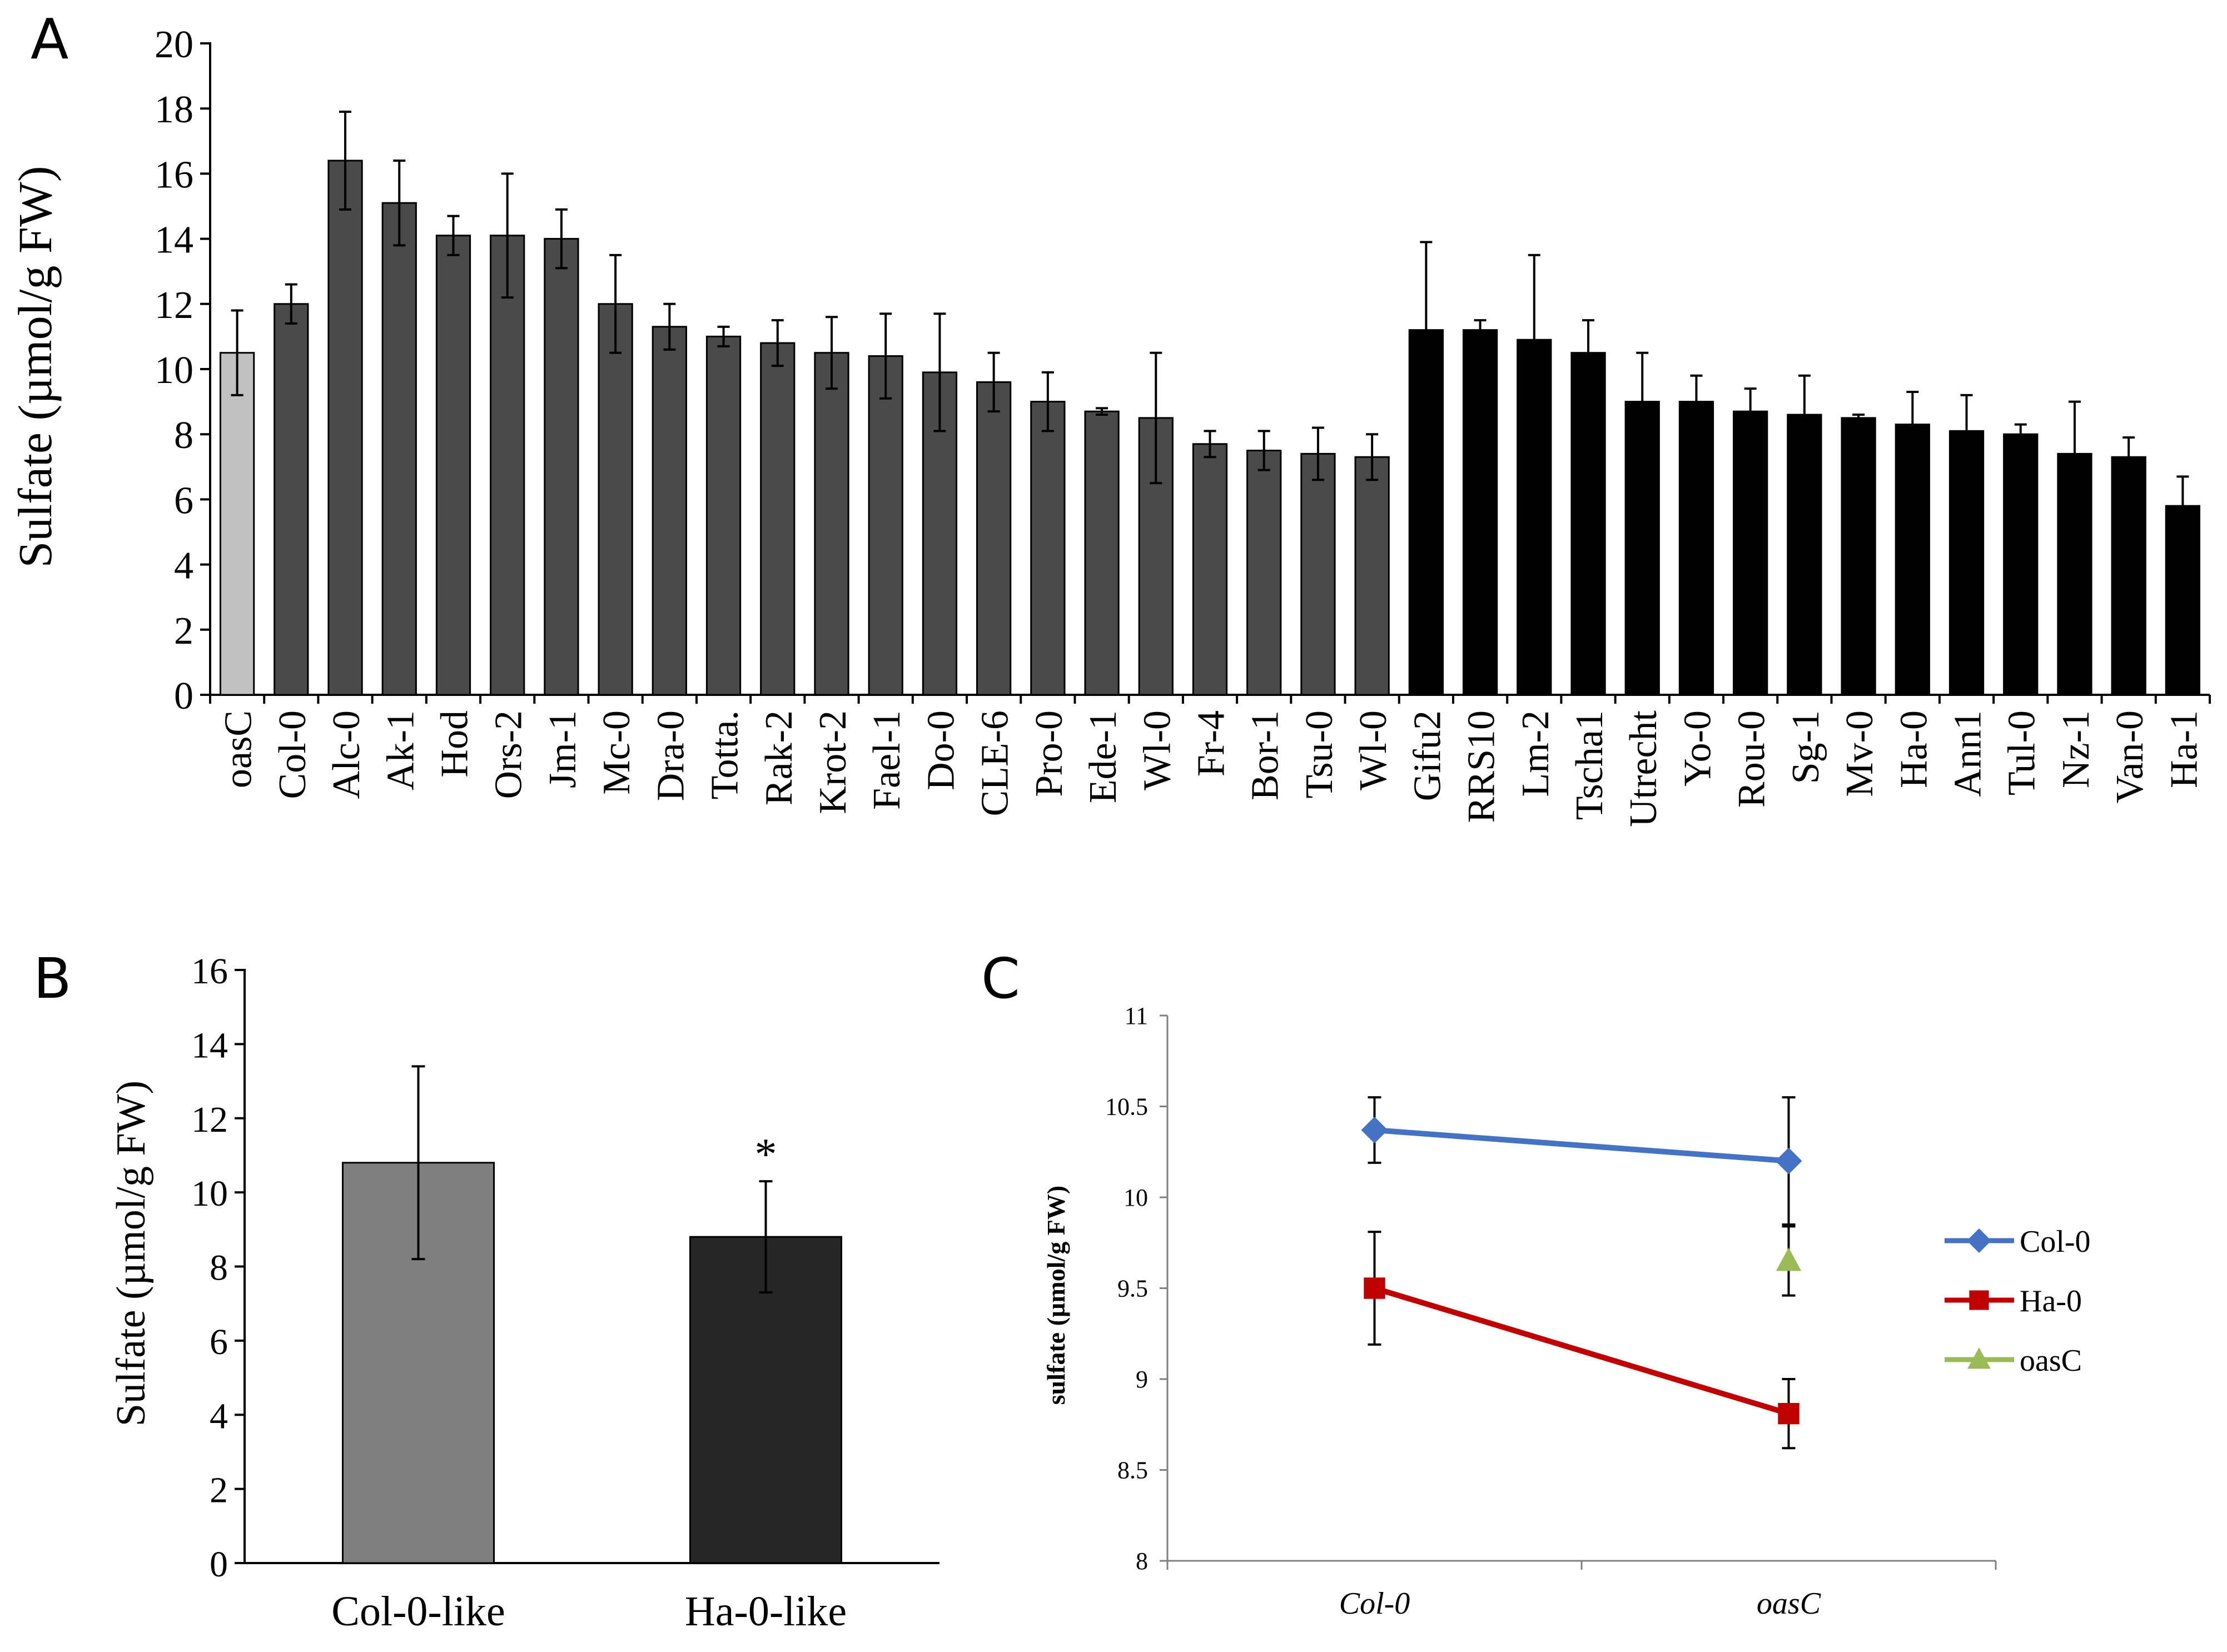 The height and width of the screenshot is (1652, 2227). What do you see at coordinates (1589, 765) in the screenshot?
I see `panel-a-x-tick-label: Tscha1` at bounding box center [1589, 765].